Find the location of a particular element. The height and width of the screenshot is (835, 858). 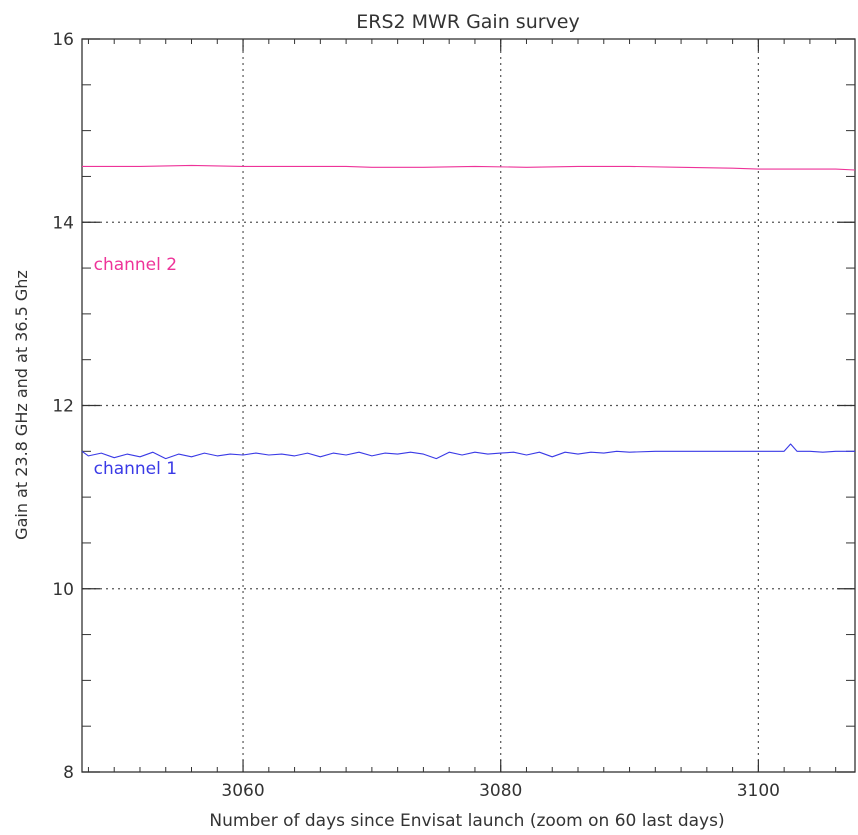

y-axis-label: Gain at 23.8 GHz and at 36.5 Ghz is located at coordinates (21, 405).